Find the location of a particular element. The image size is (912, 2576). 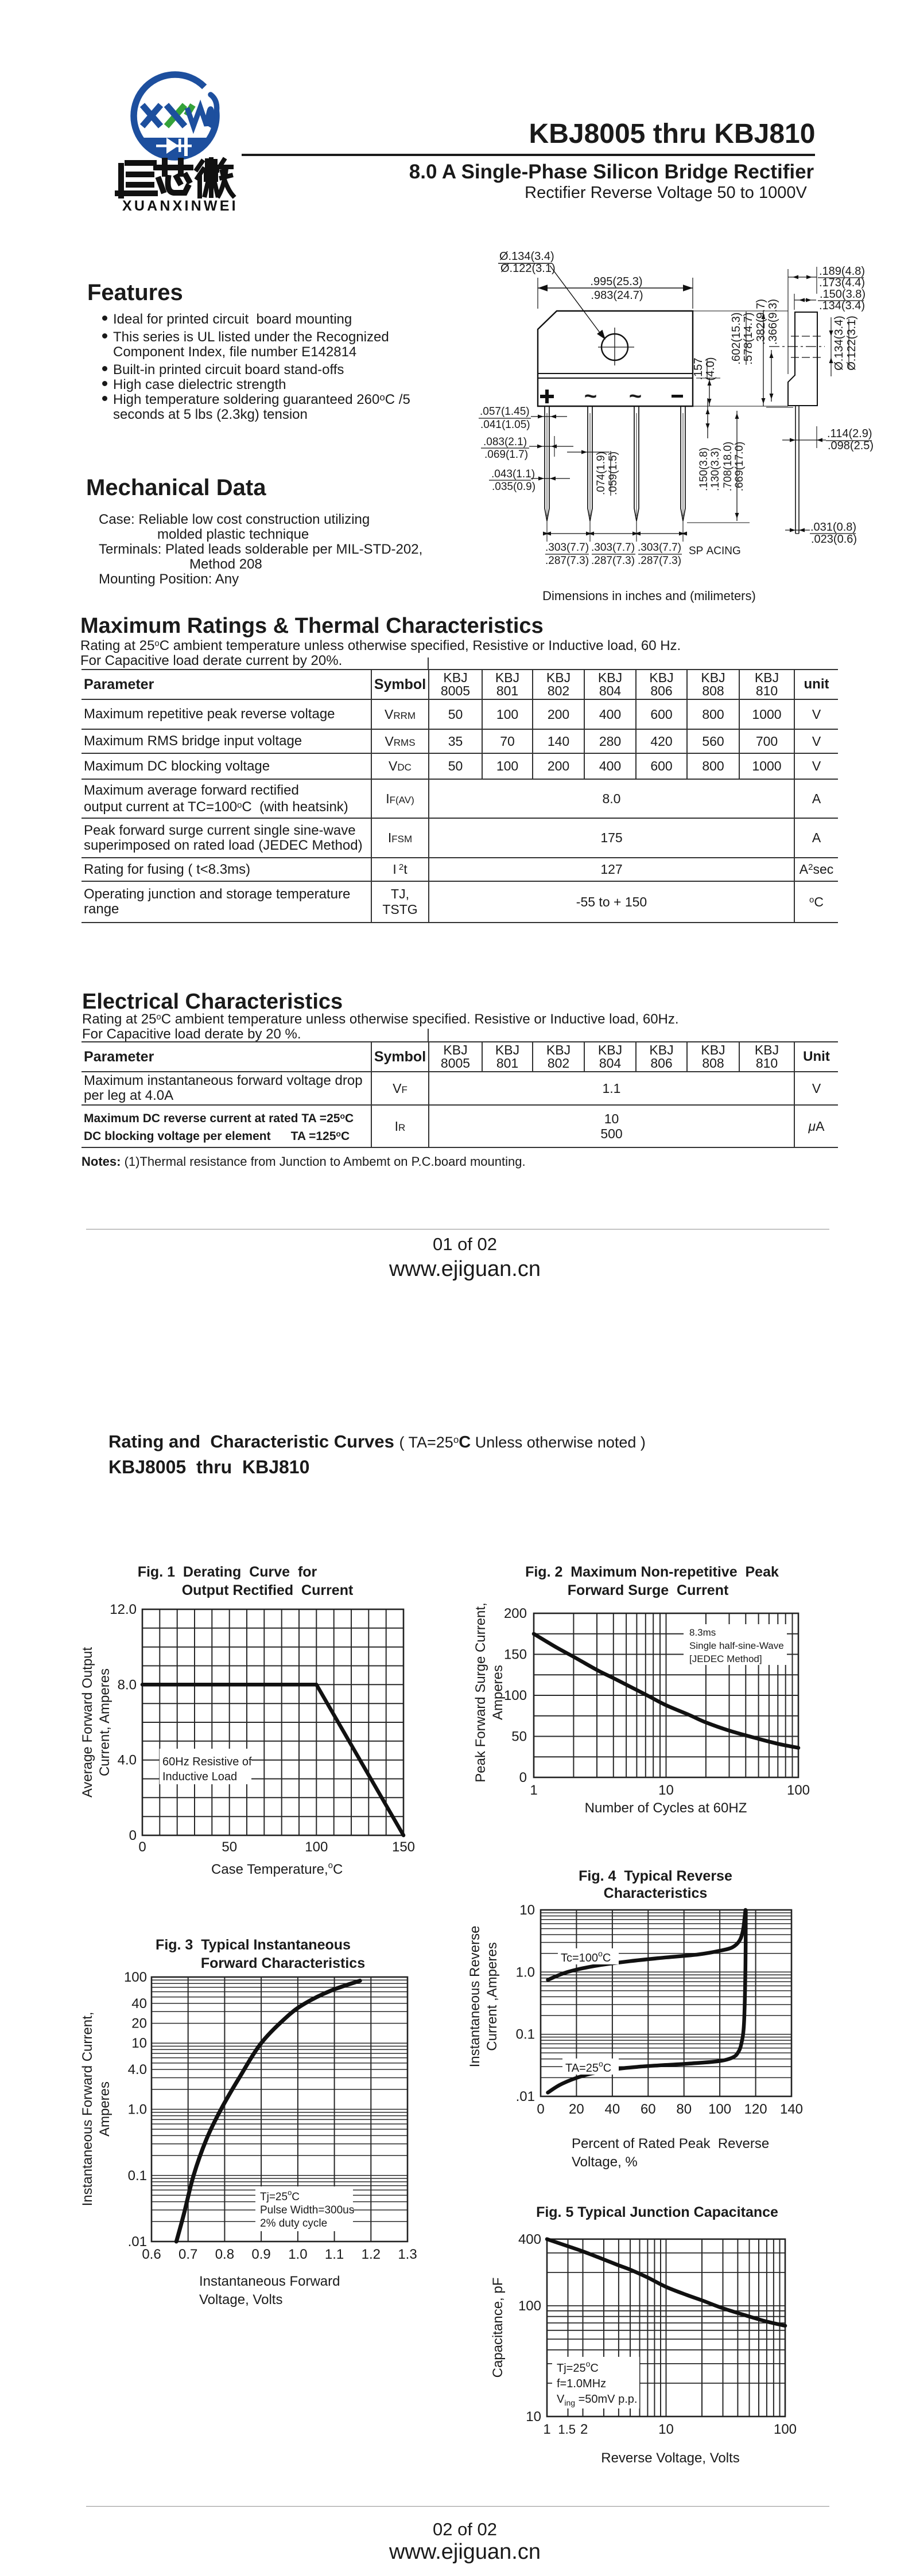

svg-text: Number of Cycles at 60HZ is located at coordinates (666, 1808).